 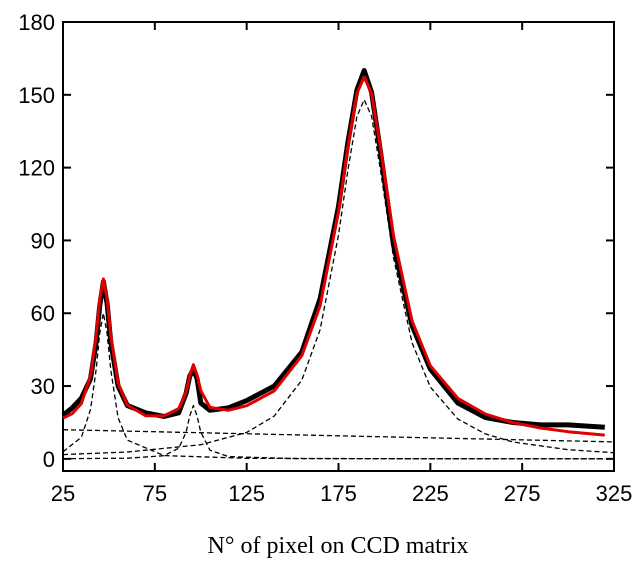 I want to click on y-tick-label: 90, so click(x=43, y=240).